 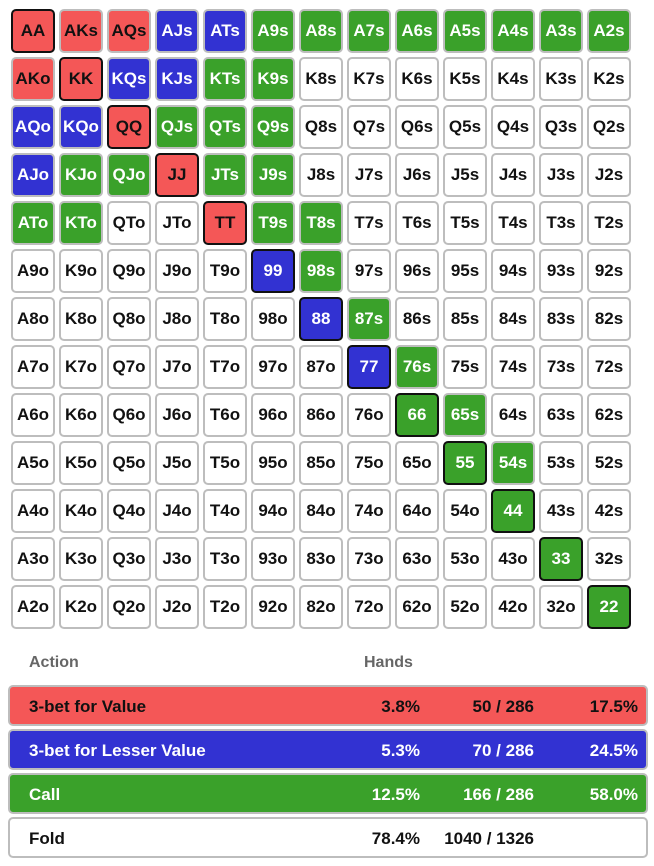 What do you see at coordinates (129, 271) in the screenshot?
I see `hand-cell-Q9o: Q9o` at bounding box center [129, 271].